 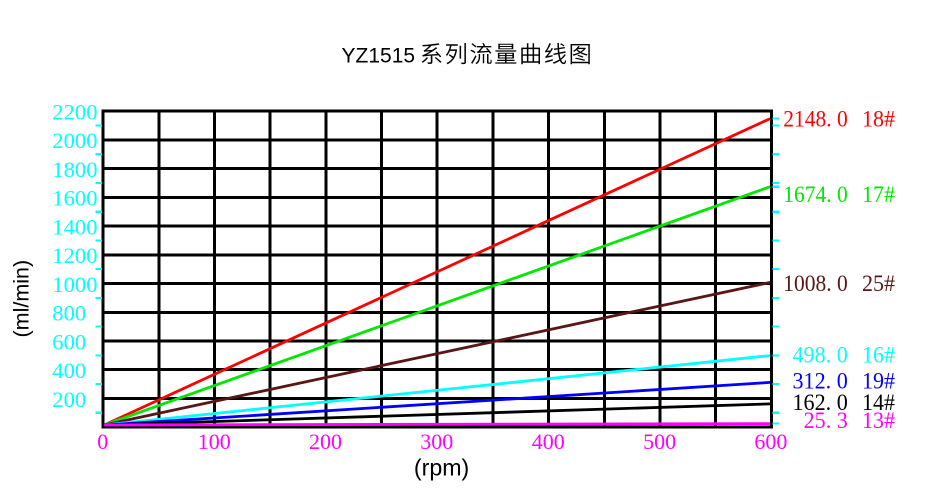 What do you see at coordinates (820, 381) in the screenshot?
I see `svg-text: 312. 0` at bounding box center [820, 381].